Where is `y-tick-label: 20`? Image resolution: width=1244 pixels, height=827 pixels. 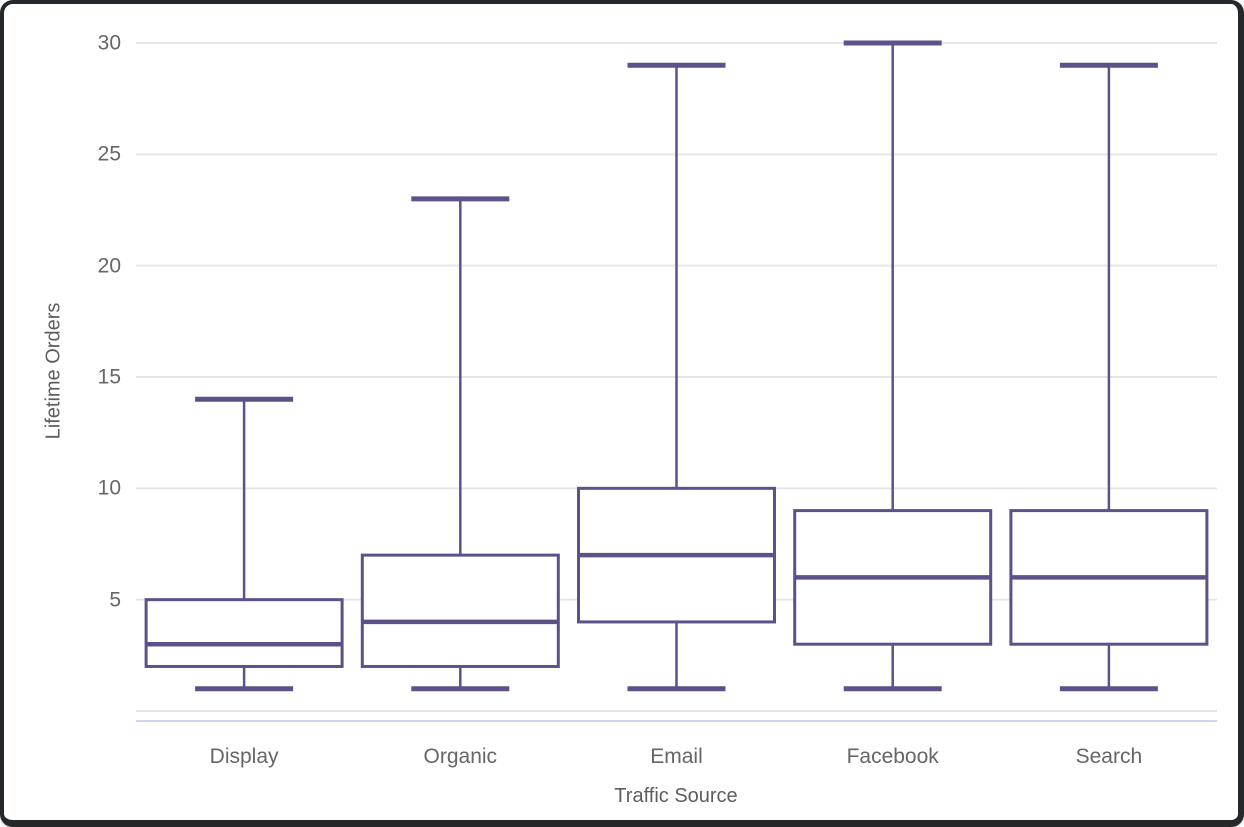 y-tick-label: 20 is located at coordinates (109, 266).